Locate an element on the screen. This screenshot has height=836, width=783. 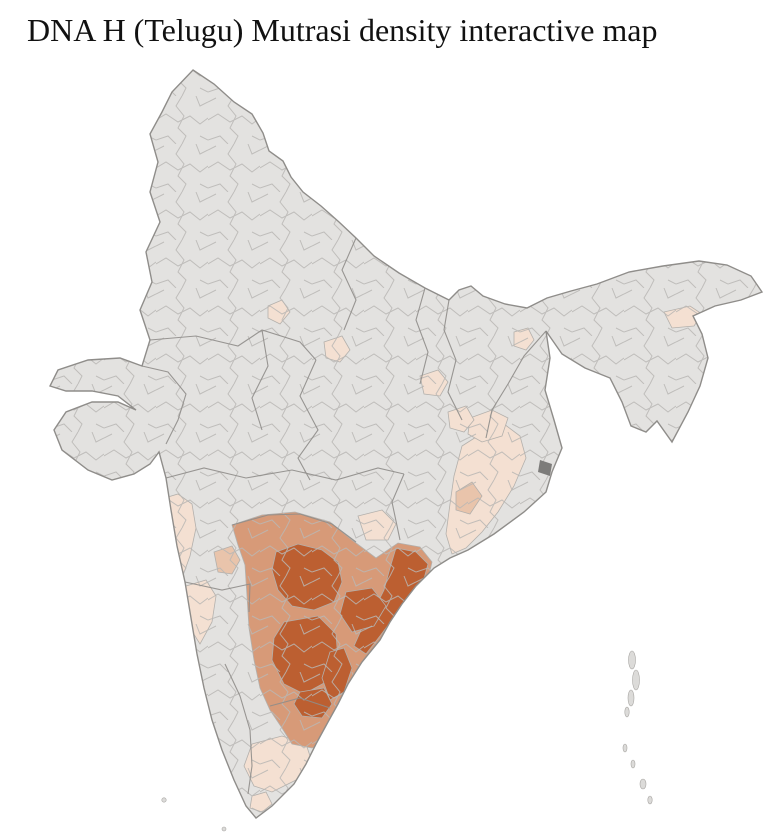
lakshadweep-islets is located at coordinates (194, 814).